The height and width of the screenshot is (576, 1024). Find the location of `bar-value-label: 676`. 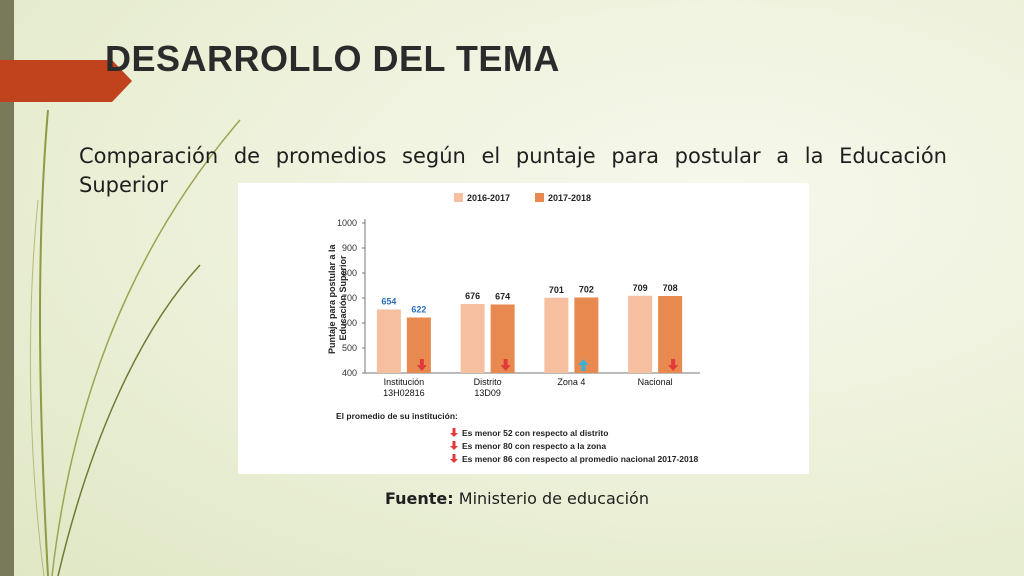

bar-value-label: 676 is located at coordinates (472, 296).